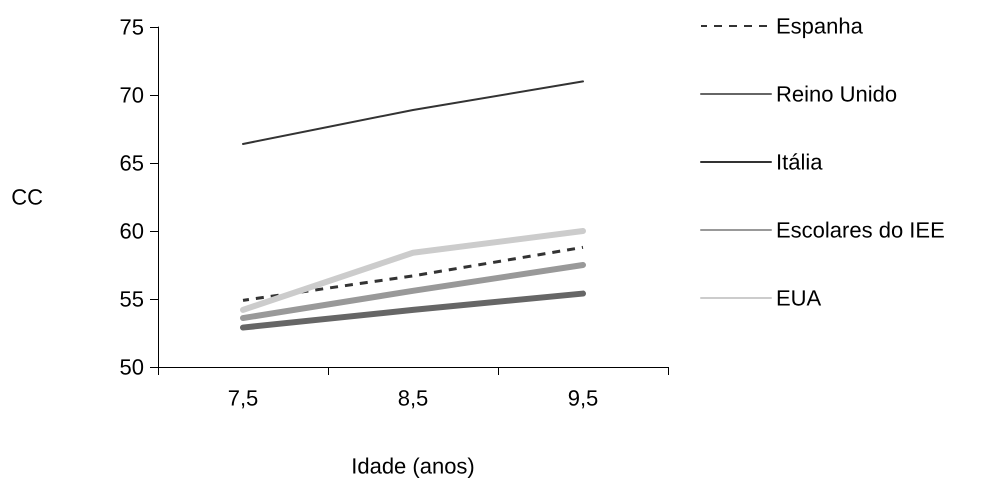 This screenshot has width=1000, height=504. I want to click on y-tick-label: 65, so click(132, 163).